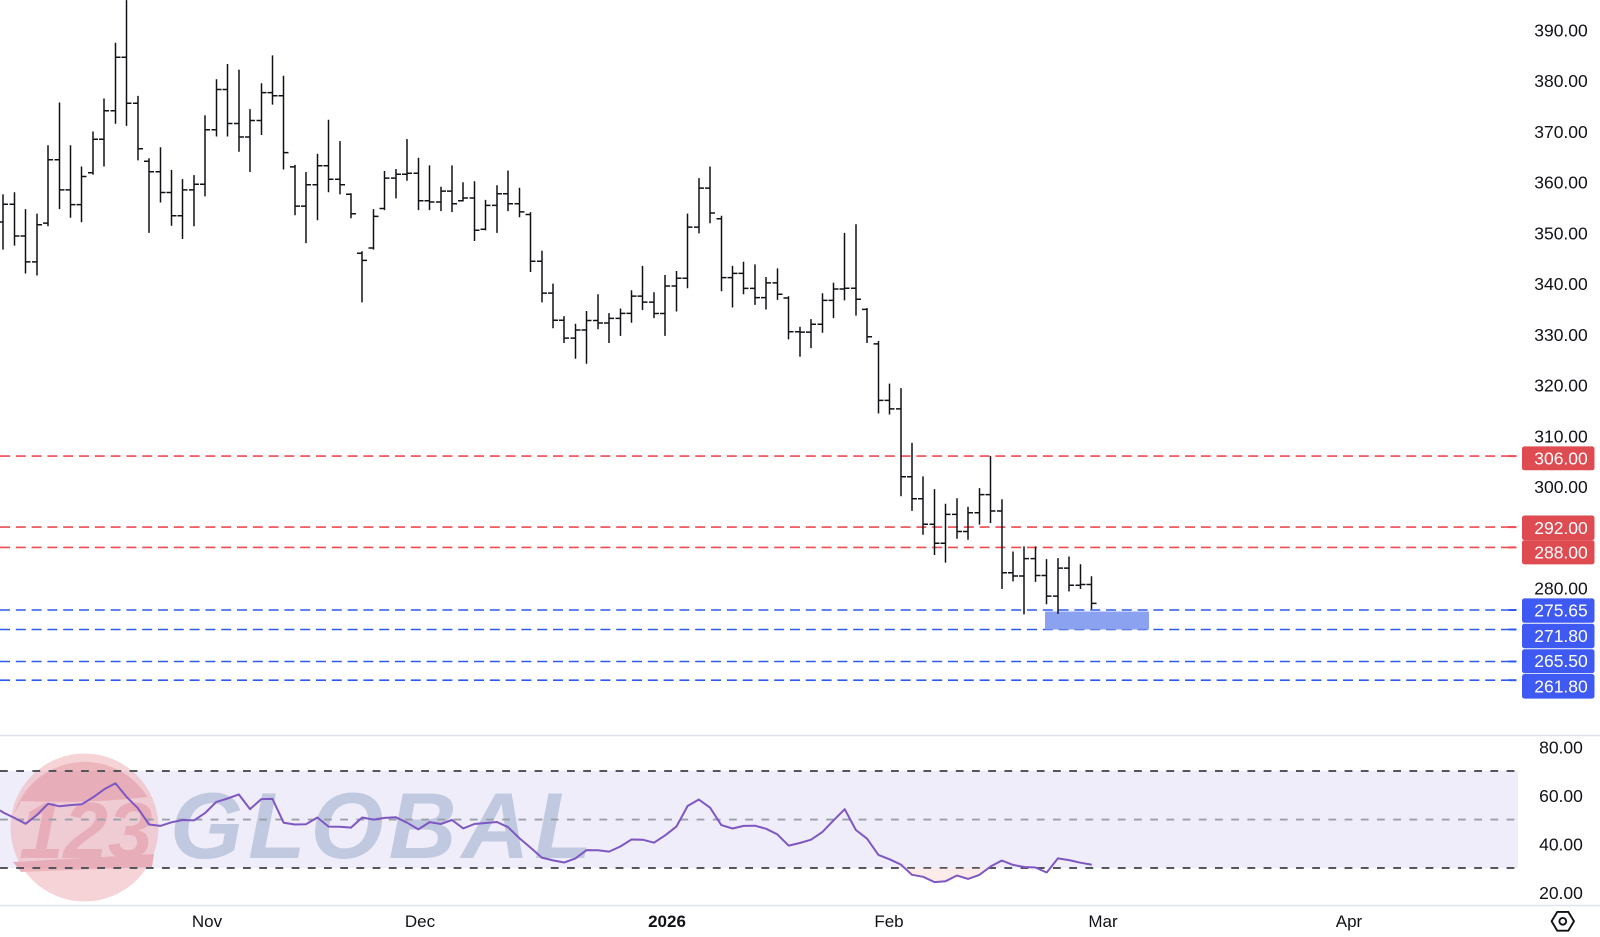 The width and height of the screenshot is (1600, 937). I want to click on svg-text: 380.00, so click(1561, 81).